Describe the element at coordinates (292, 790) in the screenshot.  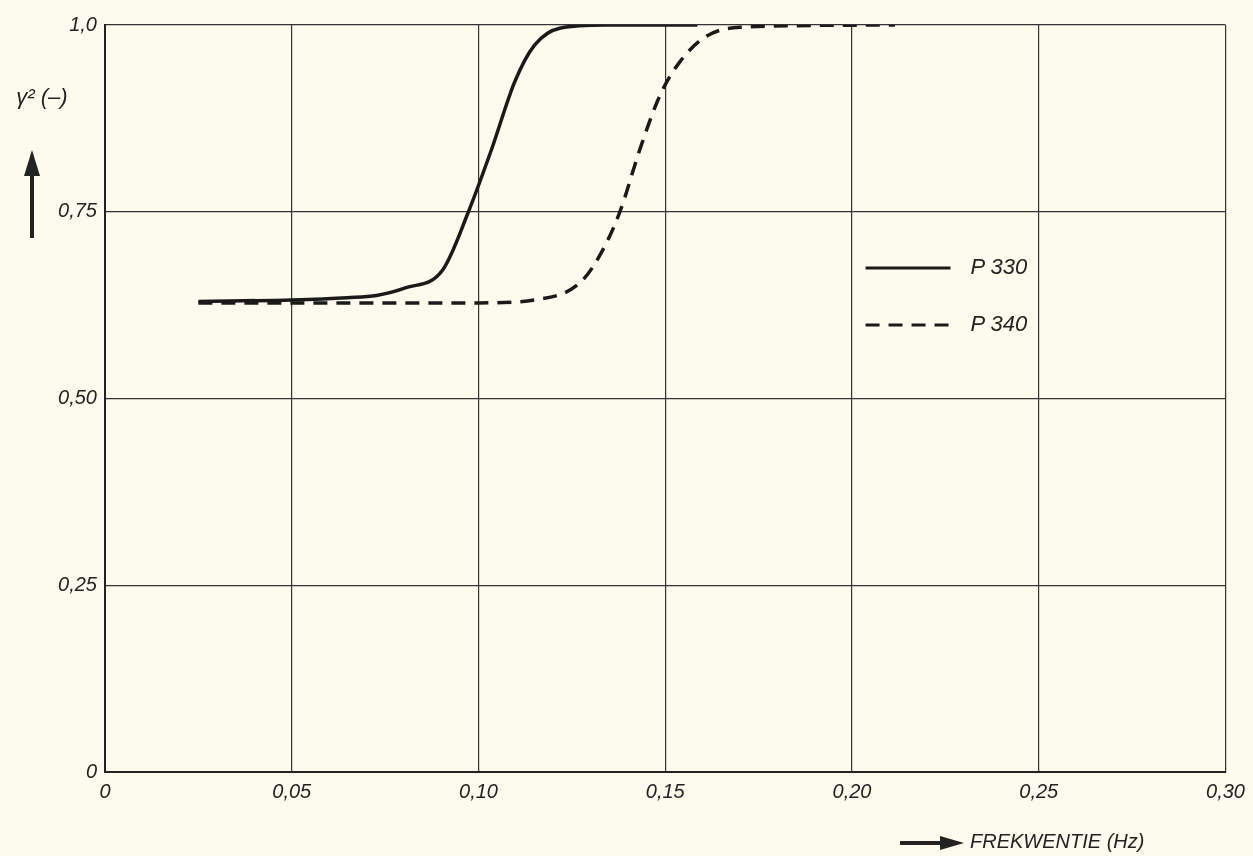
I see `x-tick-label: 0,05` at that location.